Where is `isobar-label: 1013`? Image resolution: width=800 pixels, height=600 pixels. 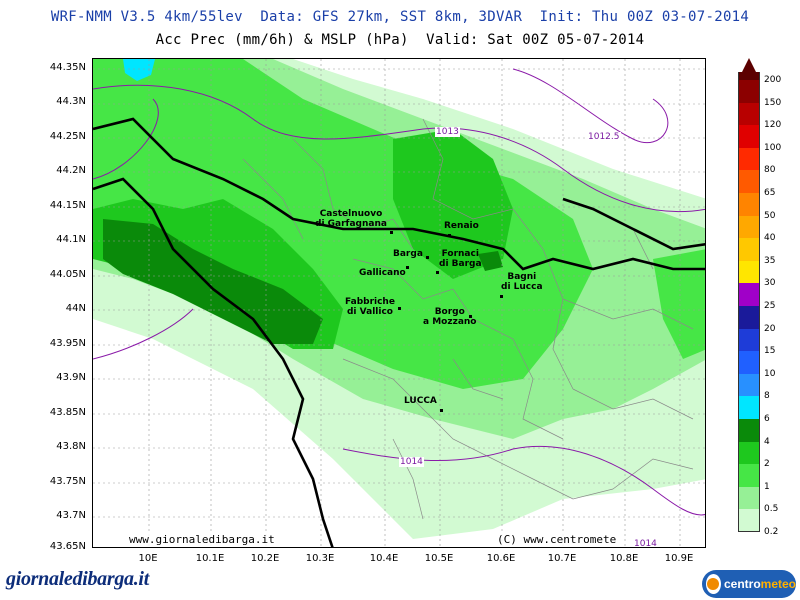
isobar-label: 1013 is located at coordinates (447, 132).